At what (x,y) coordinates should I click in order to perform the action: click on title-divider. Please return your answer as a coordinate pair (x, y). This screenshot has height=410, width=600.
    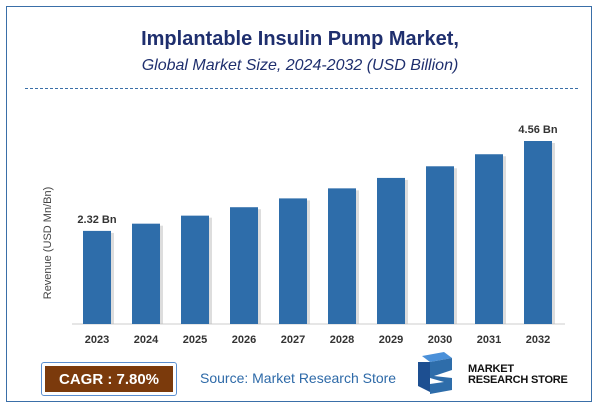
    Looking at the image, I should click on (301, 88).